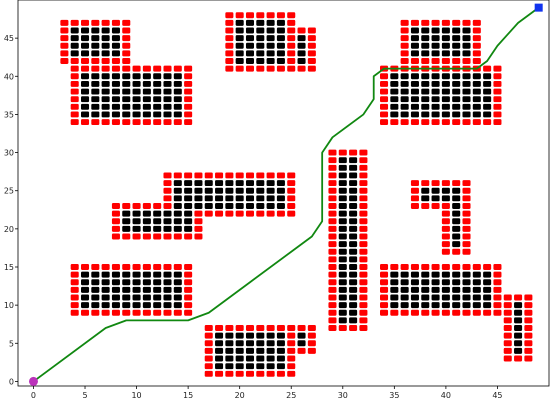  What do you see at coordinates (394, 395) in the screenshot?
I see `x-tick-label: 35` at bounding box center [394, 395].